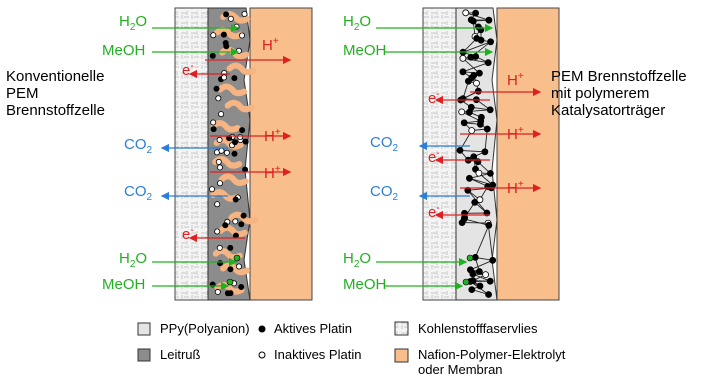  Describe the element at coordinates (180, 354) in the screenshot. I see `legend-soot-label: Leitruß` at that location.